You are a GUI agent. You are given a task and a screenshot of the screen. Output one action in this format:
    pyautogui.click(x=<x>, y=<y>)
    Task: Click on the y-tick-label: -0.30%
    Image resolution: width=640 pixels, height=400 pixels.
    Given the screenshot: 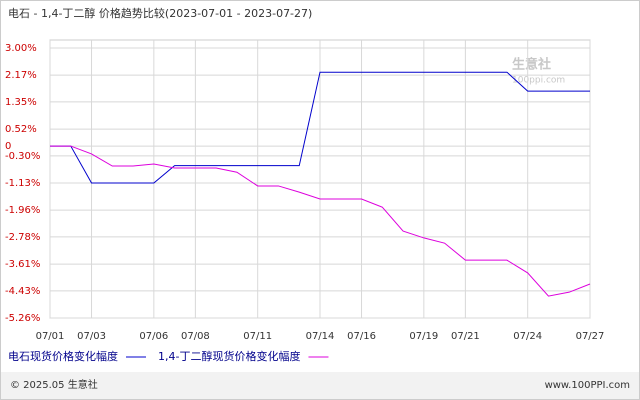 What is the action you would take?
    pyautogui.click(x=22, y=156)
    